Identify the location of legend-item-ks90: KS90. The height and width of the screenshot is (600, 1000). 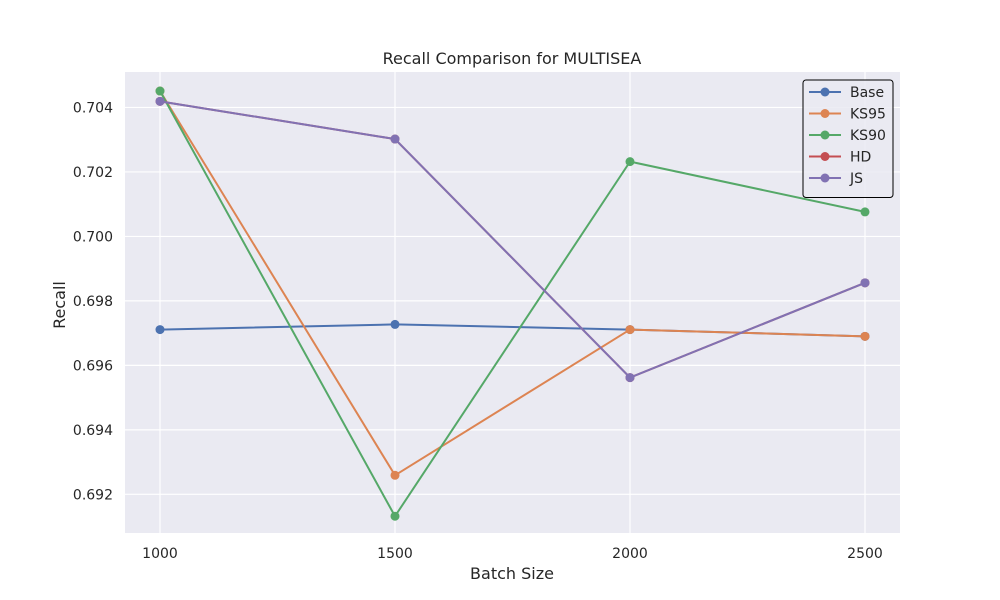
(847, 136).